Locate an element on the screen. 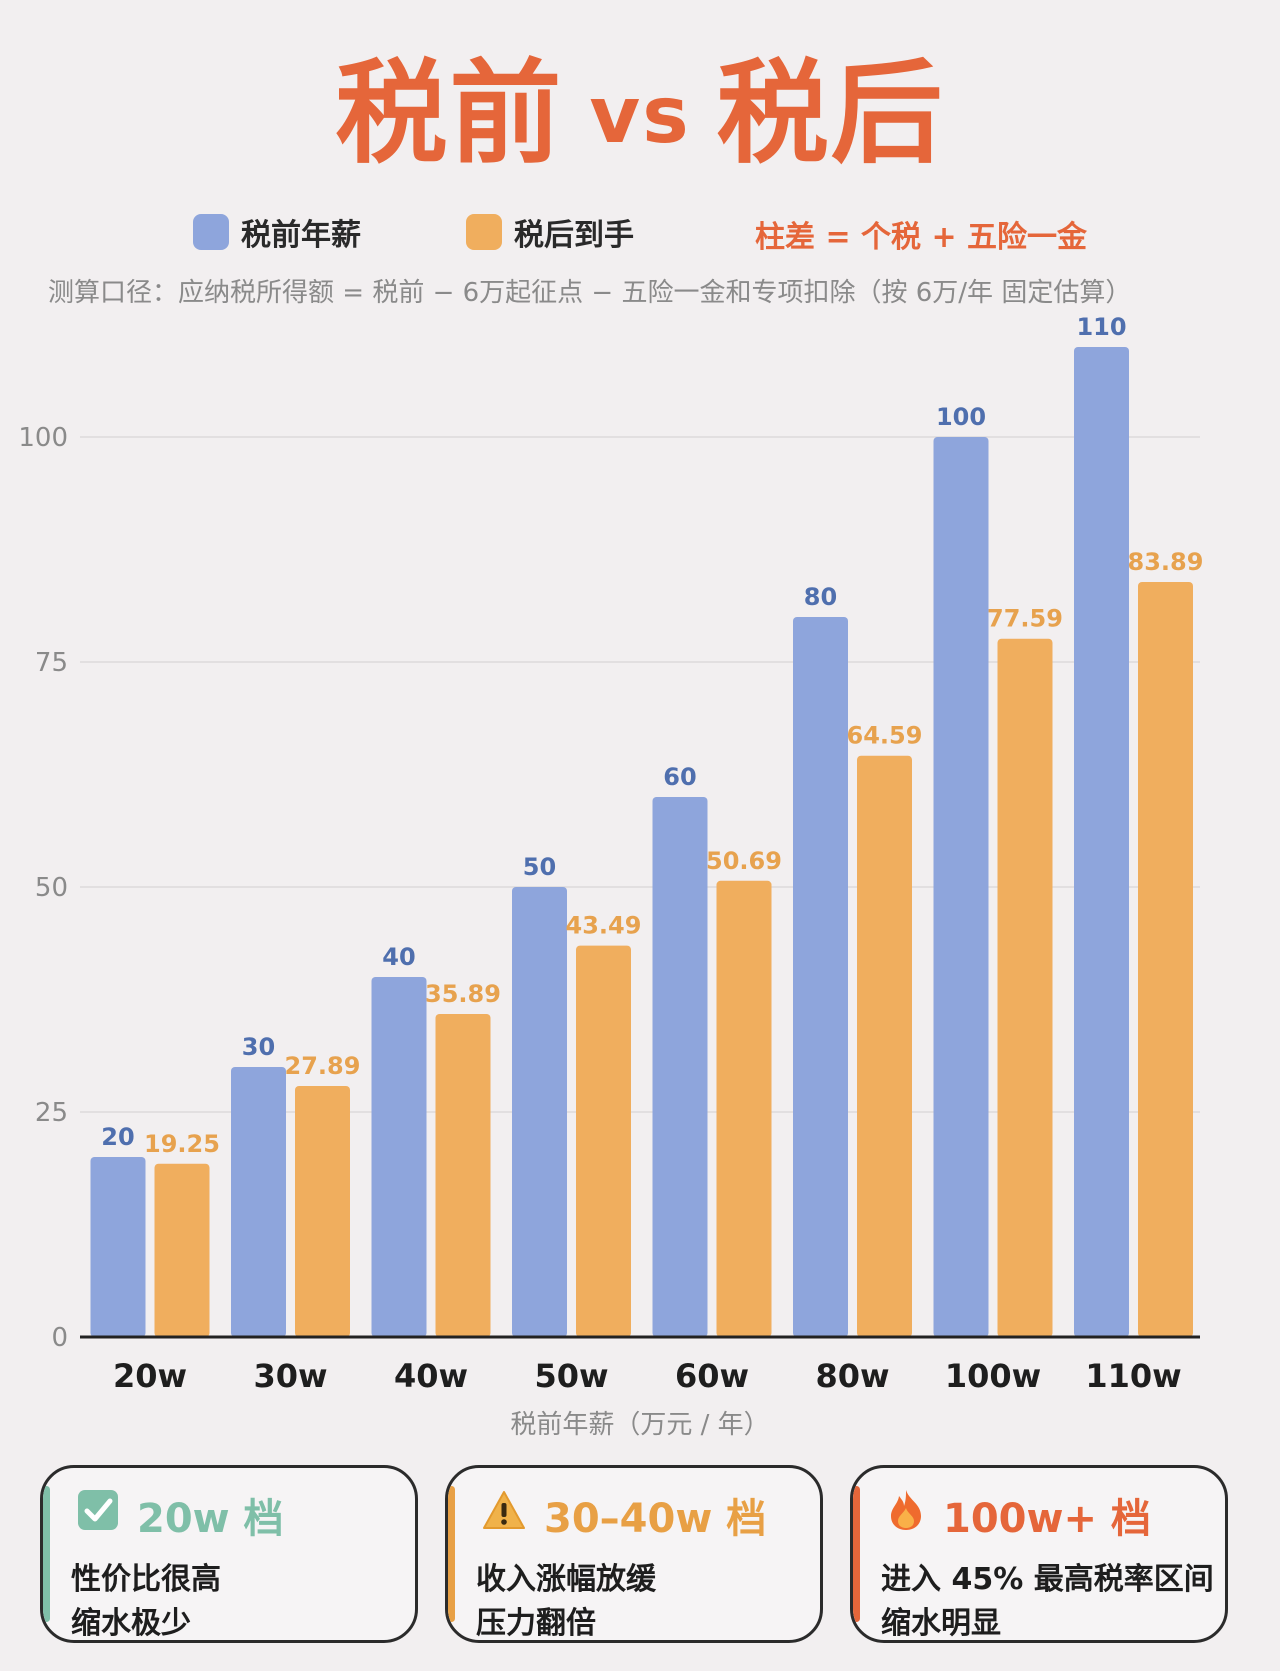  data-label: 60 is located at coordinates (679, 777).